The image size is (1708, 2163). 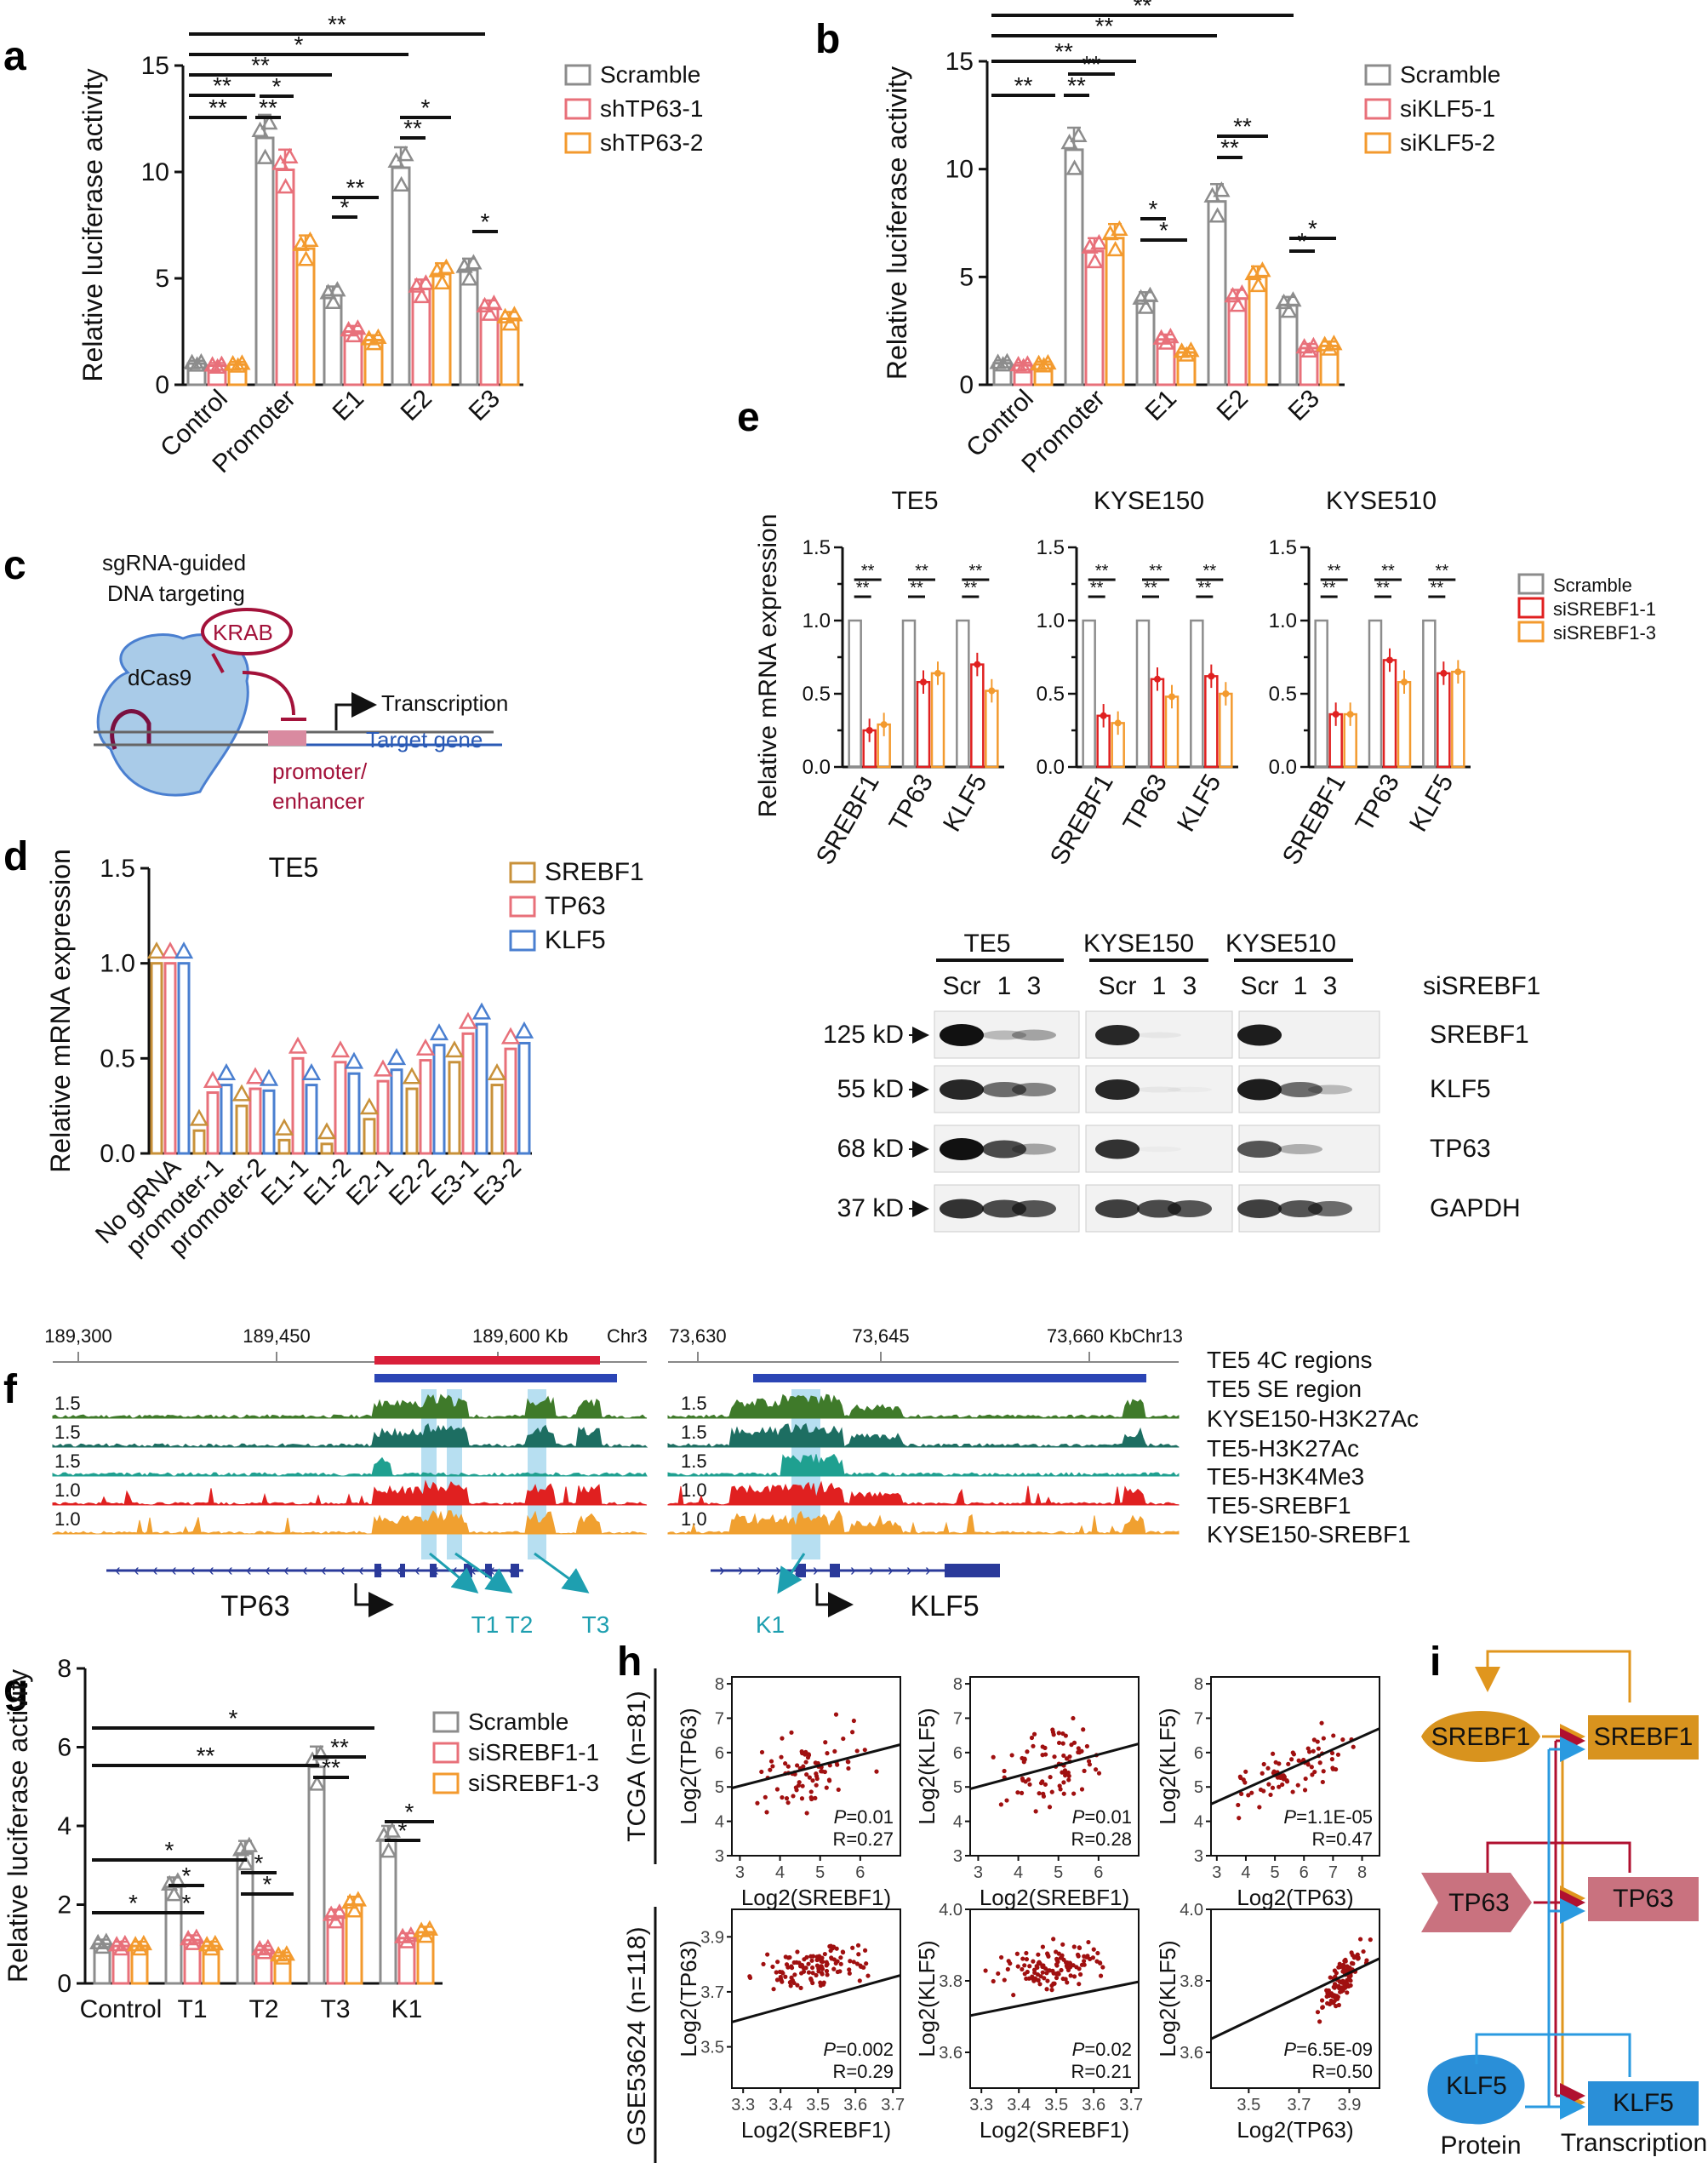 I want to click on p-symbol: P, so click(x=1289, y=1817).